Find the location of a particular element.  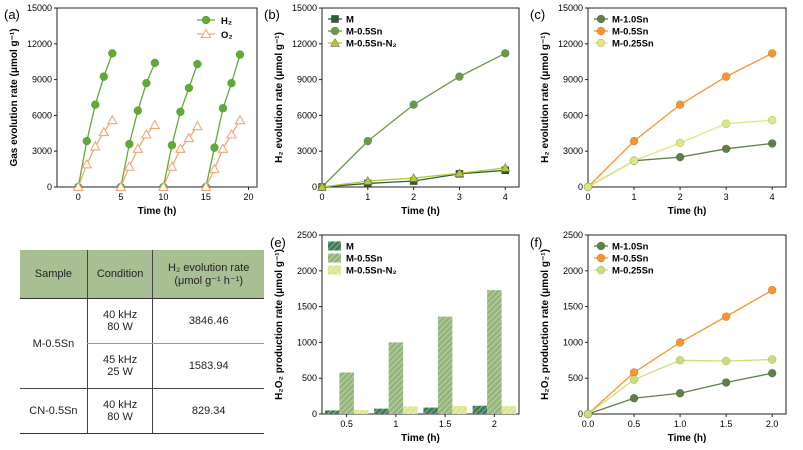

y-tick-label: 1000 is located at coordinates (573, 342).